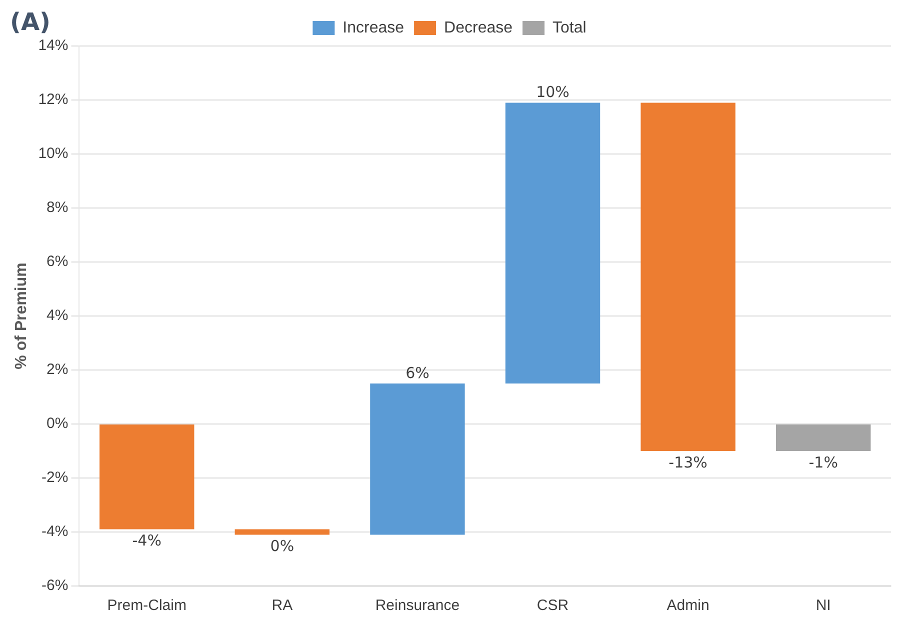 The height and width of the screenshot is (626, 901). What do you see at coordinates (688, 605) in the screenshot?
I see `x-tick-label: Admin` at bounding box center [688, 605].